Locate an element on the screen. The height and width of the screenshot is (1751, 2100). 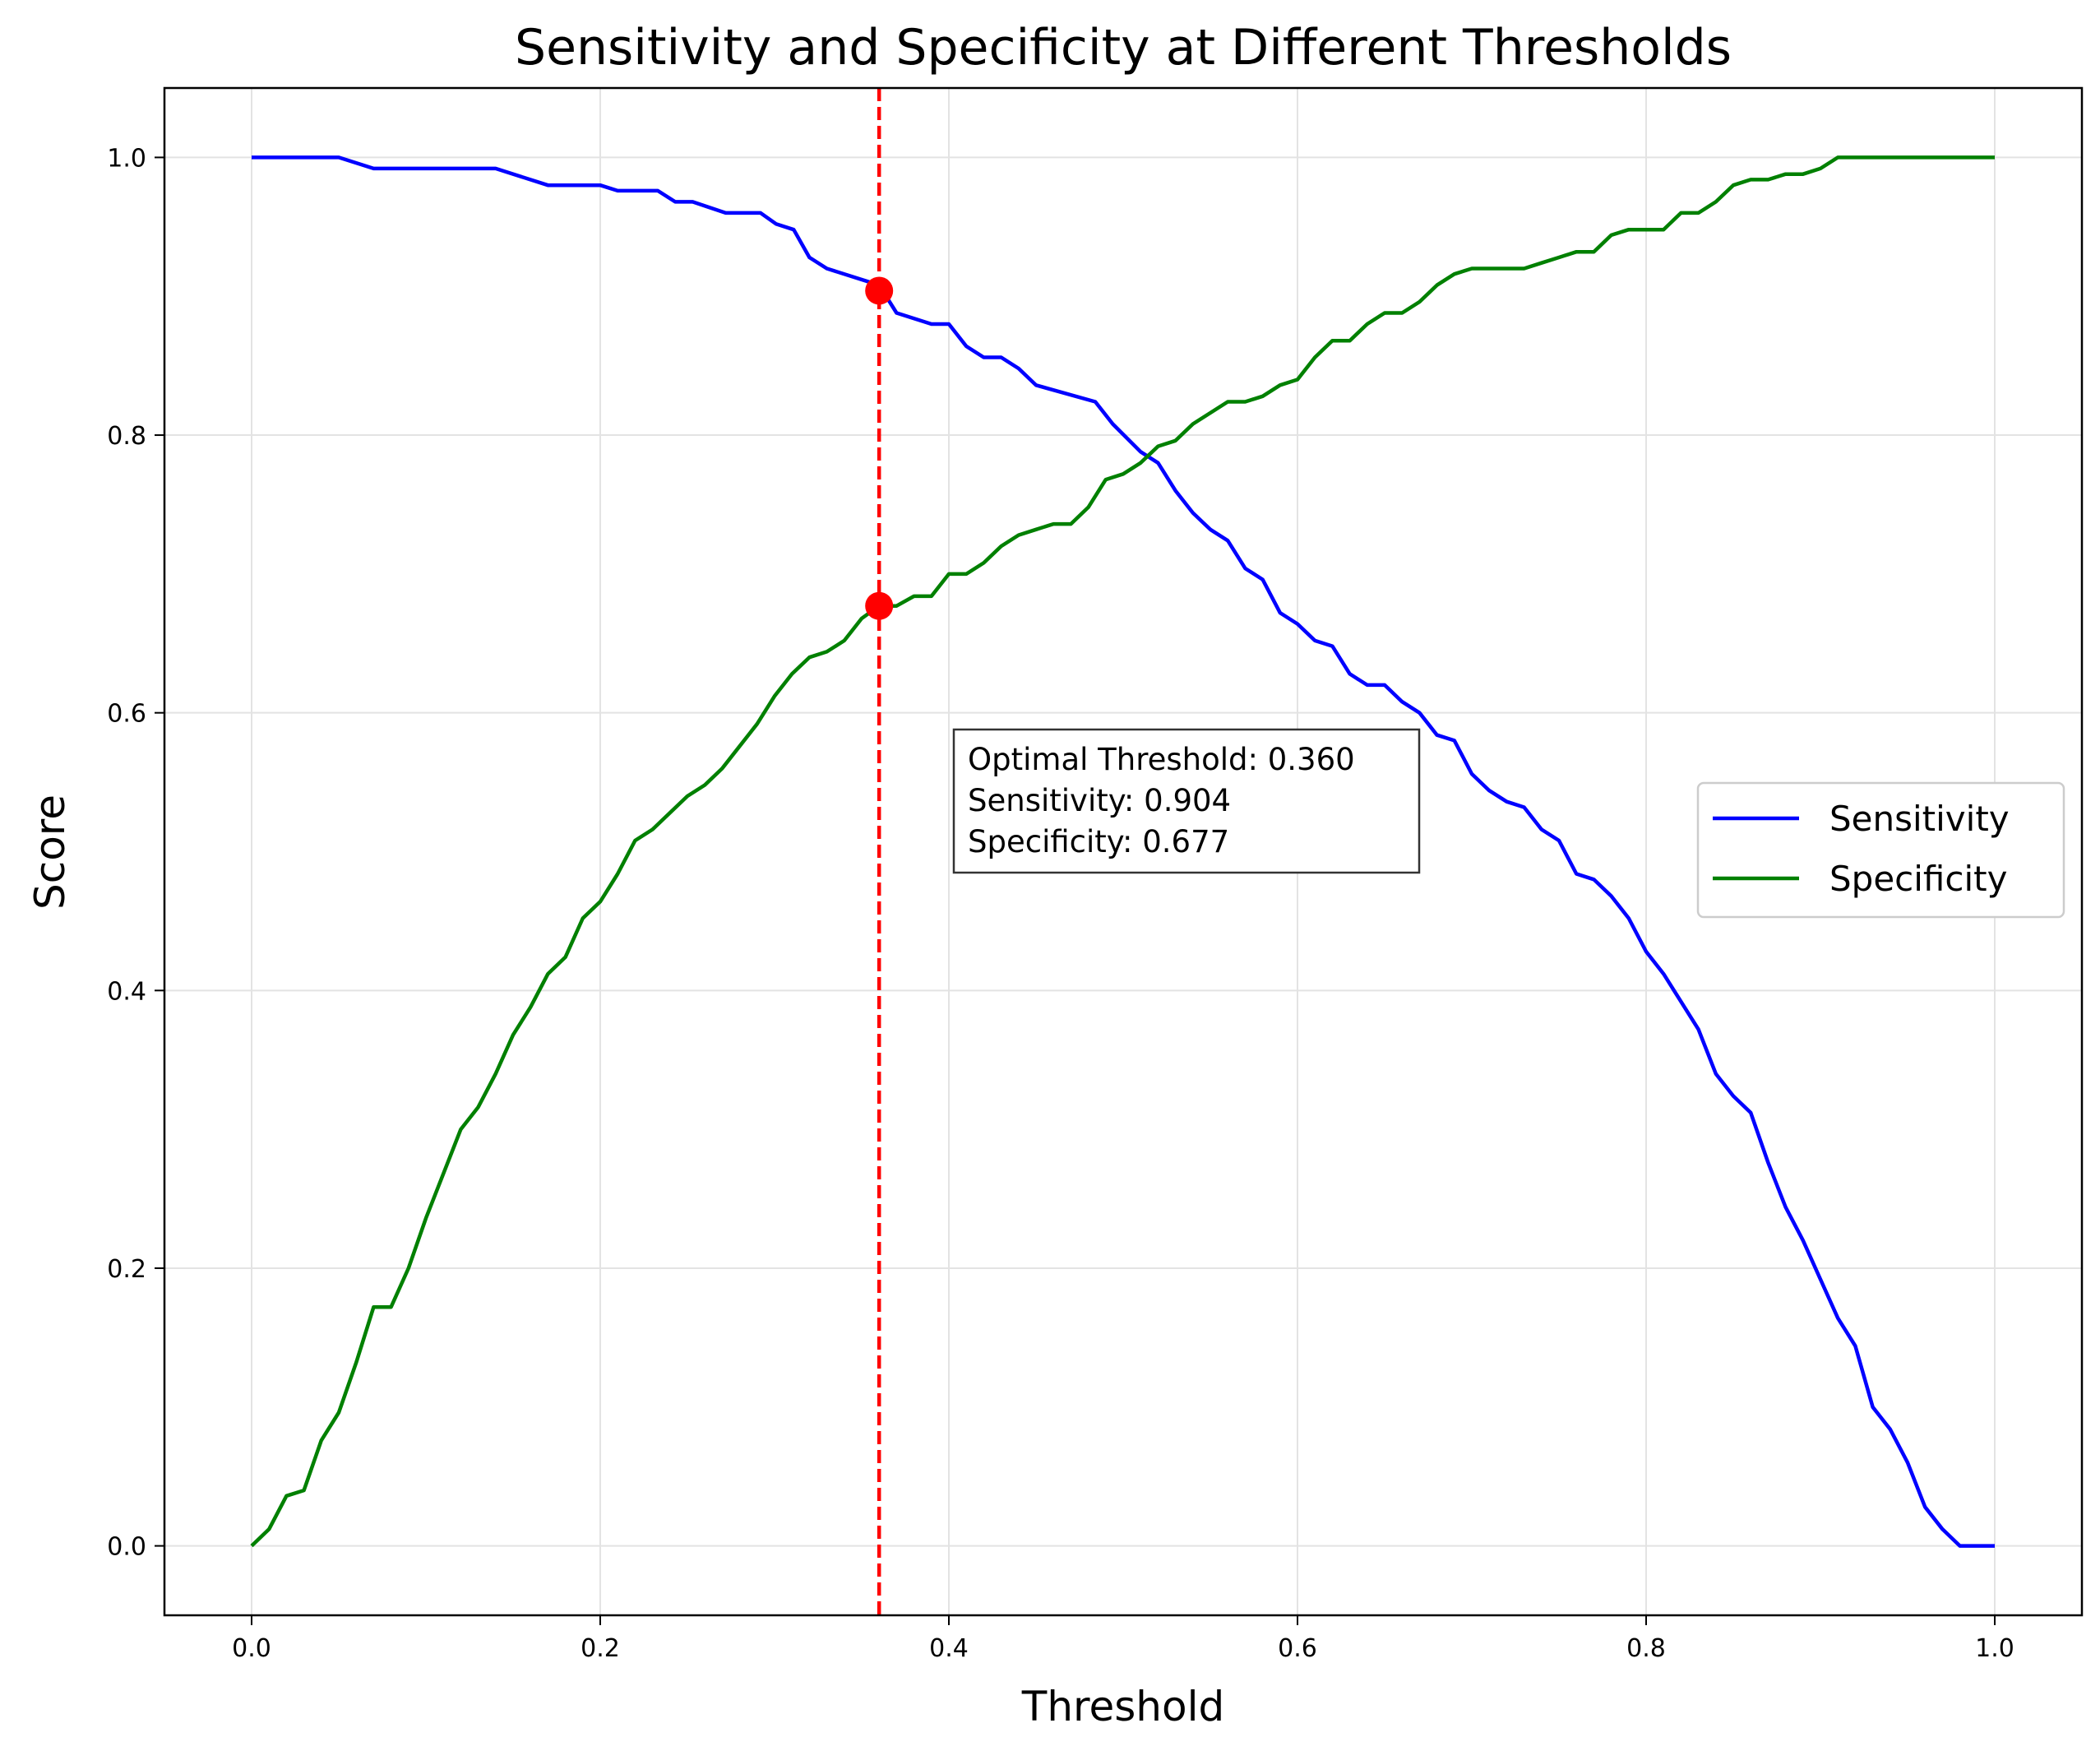
y-axis-ticks: 0.0 0.2 0.4 0.6 0.8 1.0 is located at coordinates (135, 853).